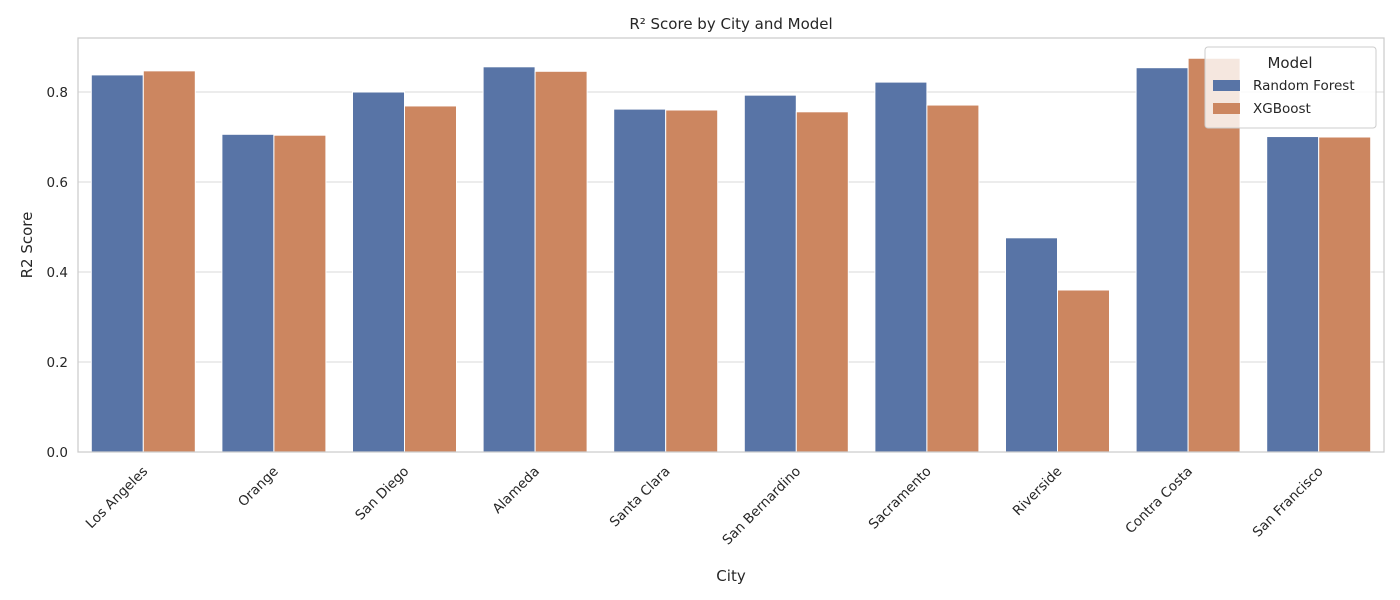 The image size is (1400, 600). I want to click on y-tick-label: 0.2, so click(57, 363).